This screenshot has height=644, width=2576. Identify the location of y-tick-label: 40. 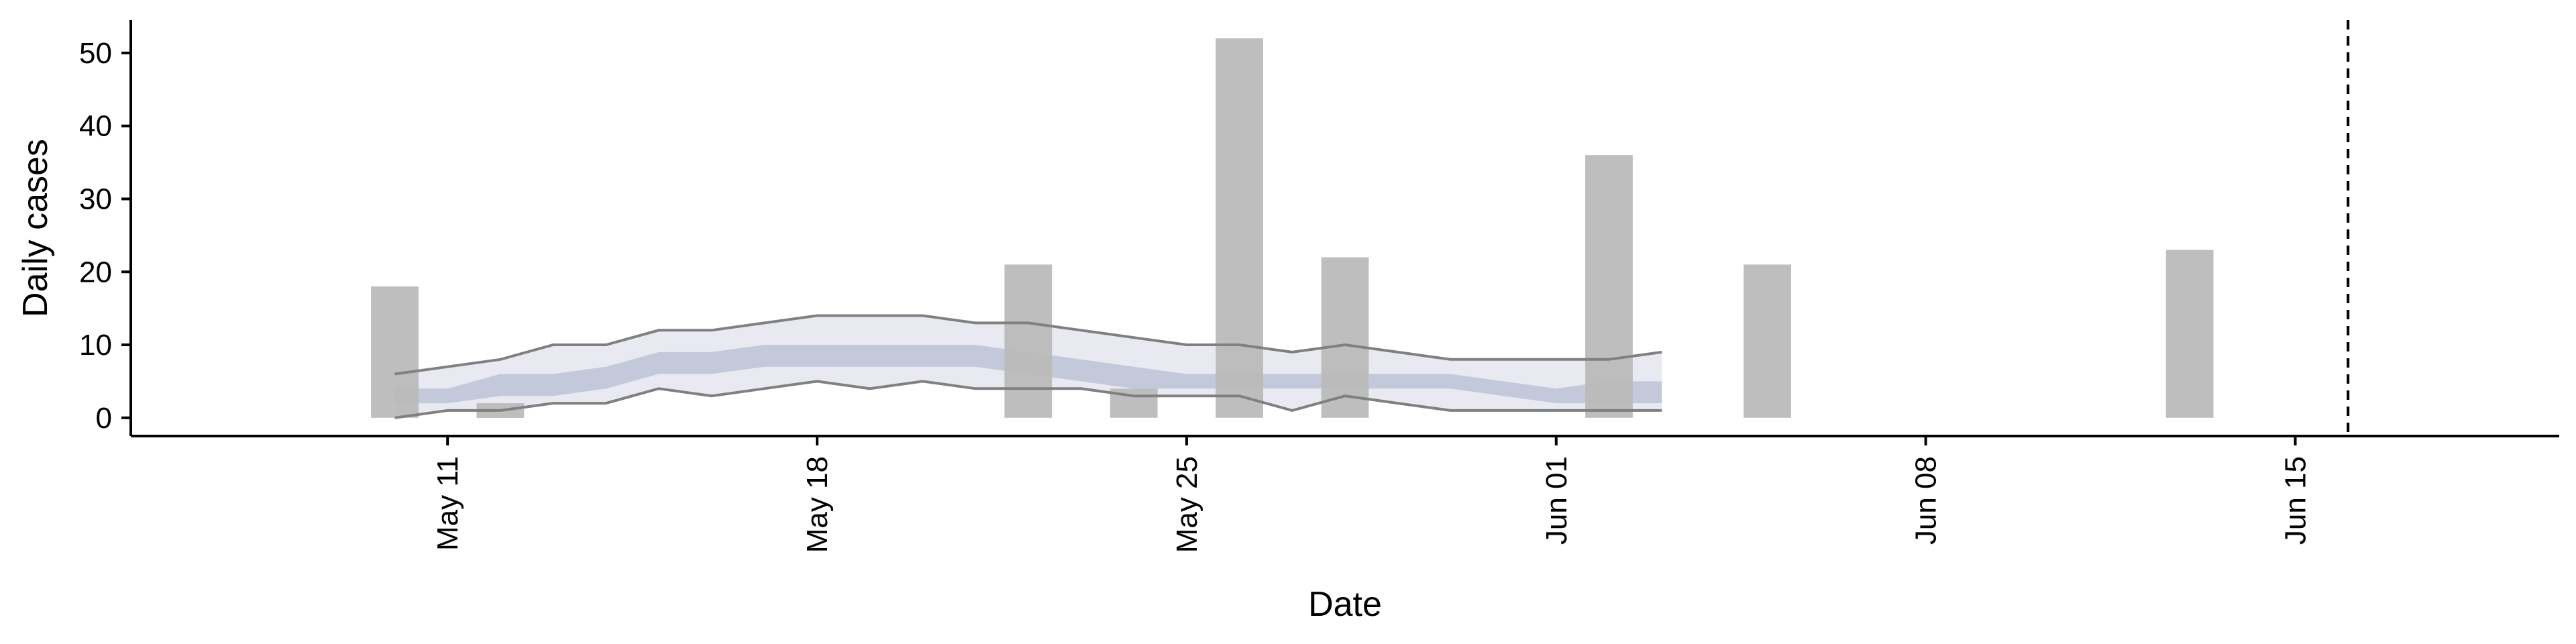
(95, 126).